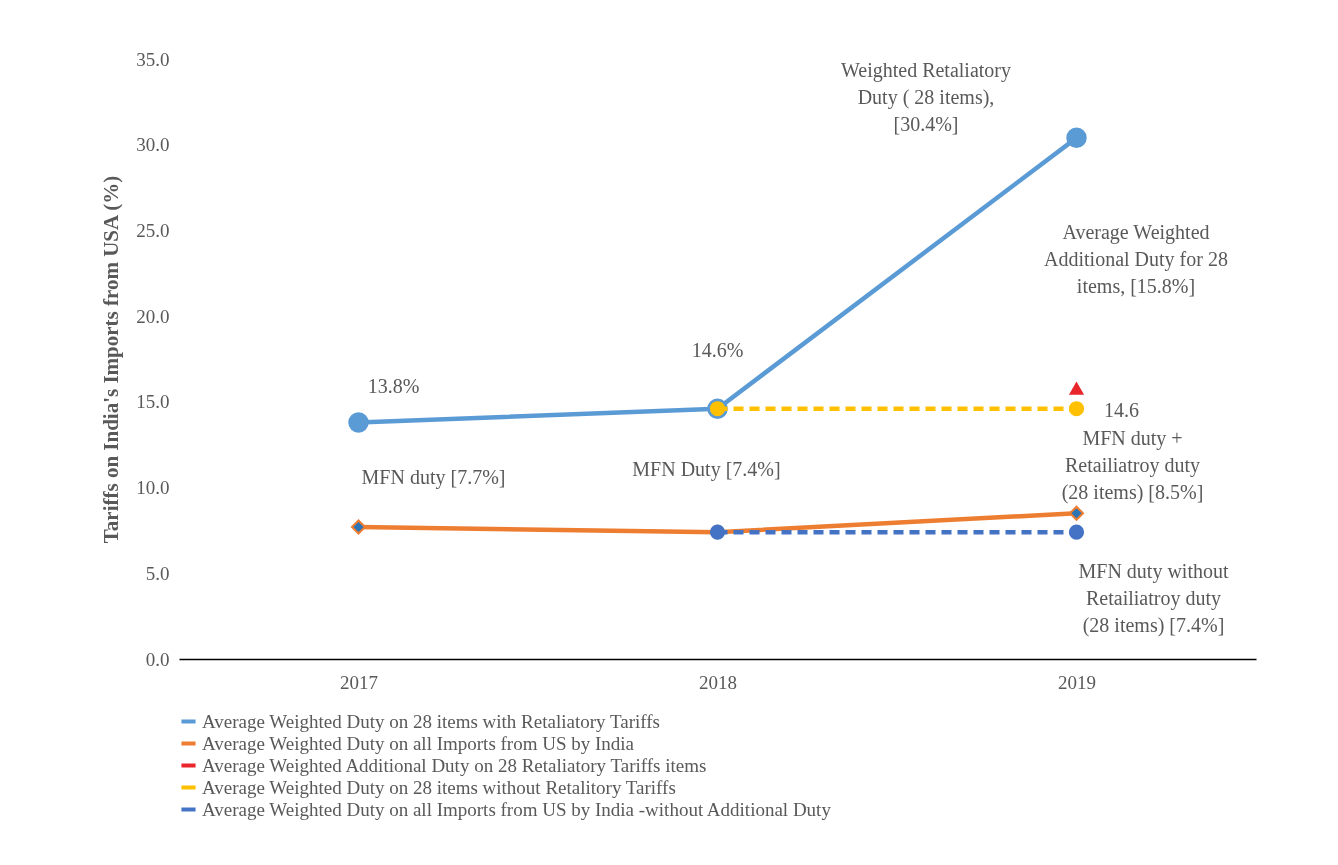 This screenshot has height=865, width=1338. Describe the element at coordinates (706, 470) in the screenshot. I see `annotation: MFN Duty [7.4%]` at that location.